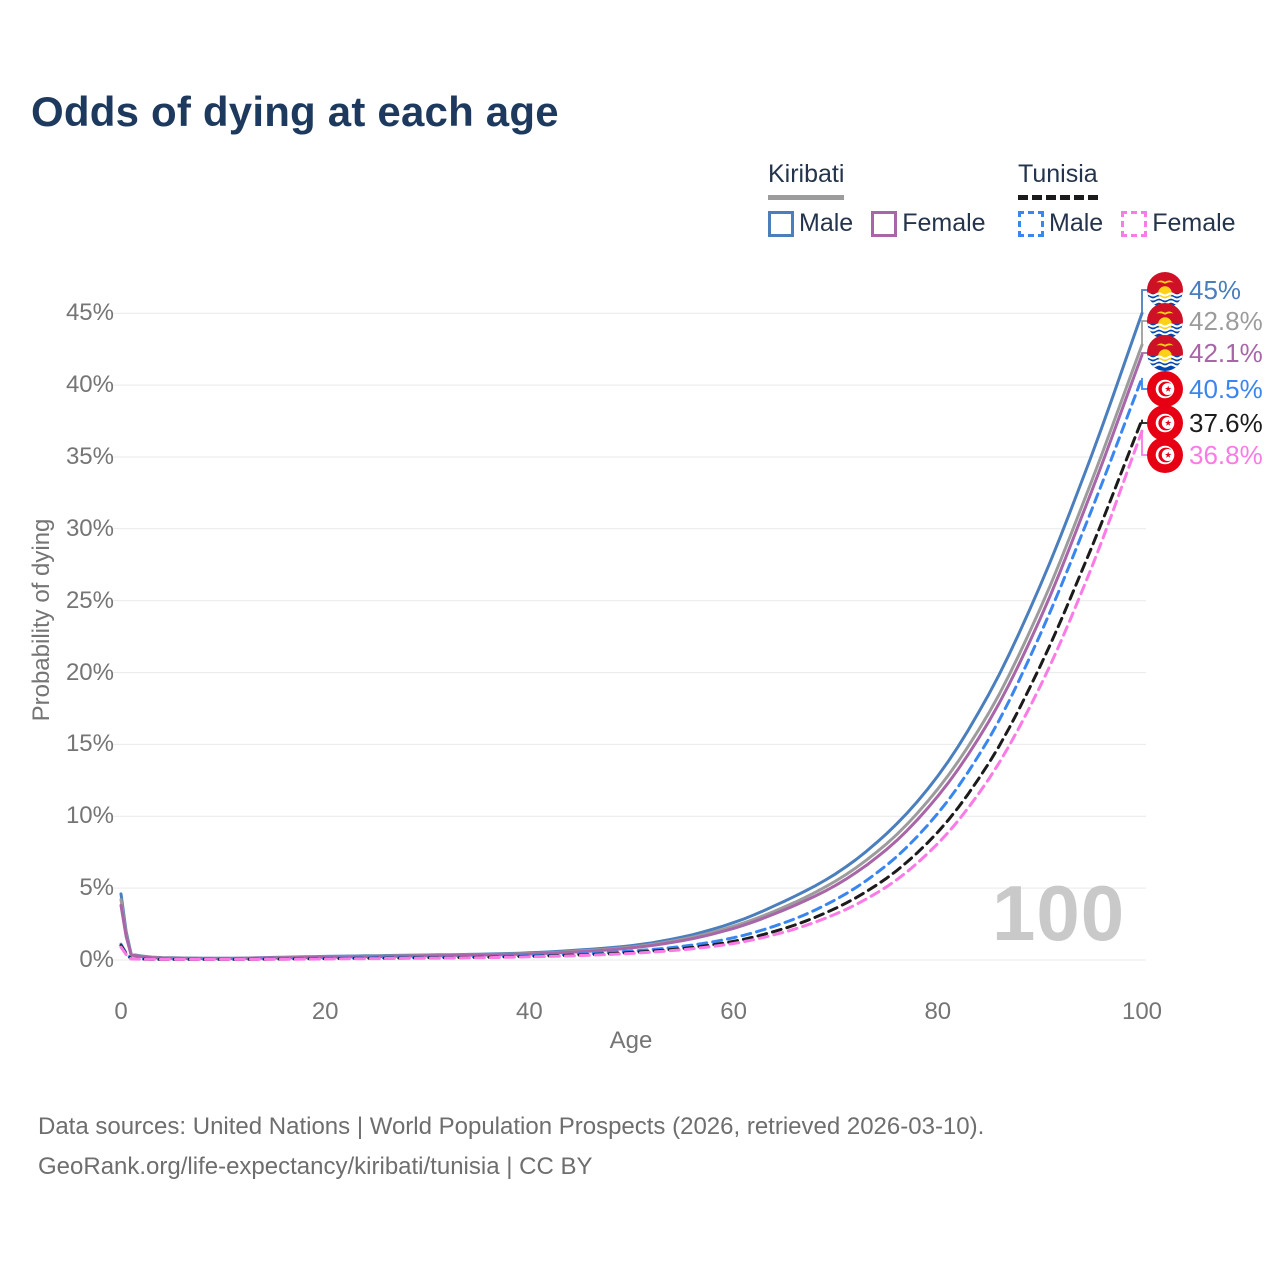 The height and width of the screenshot is (1280, 1280). I want to click on legend-item-tunisia-female: Female, so click(1178, 223).